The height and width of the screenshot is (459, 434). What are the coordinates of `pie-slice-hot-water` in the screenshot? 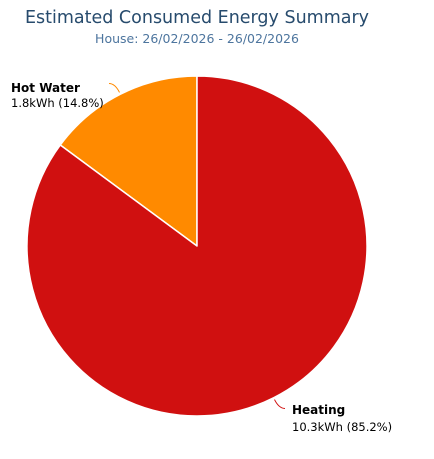 It's located at (128, 161).